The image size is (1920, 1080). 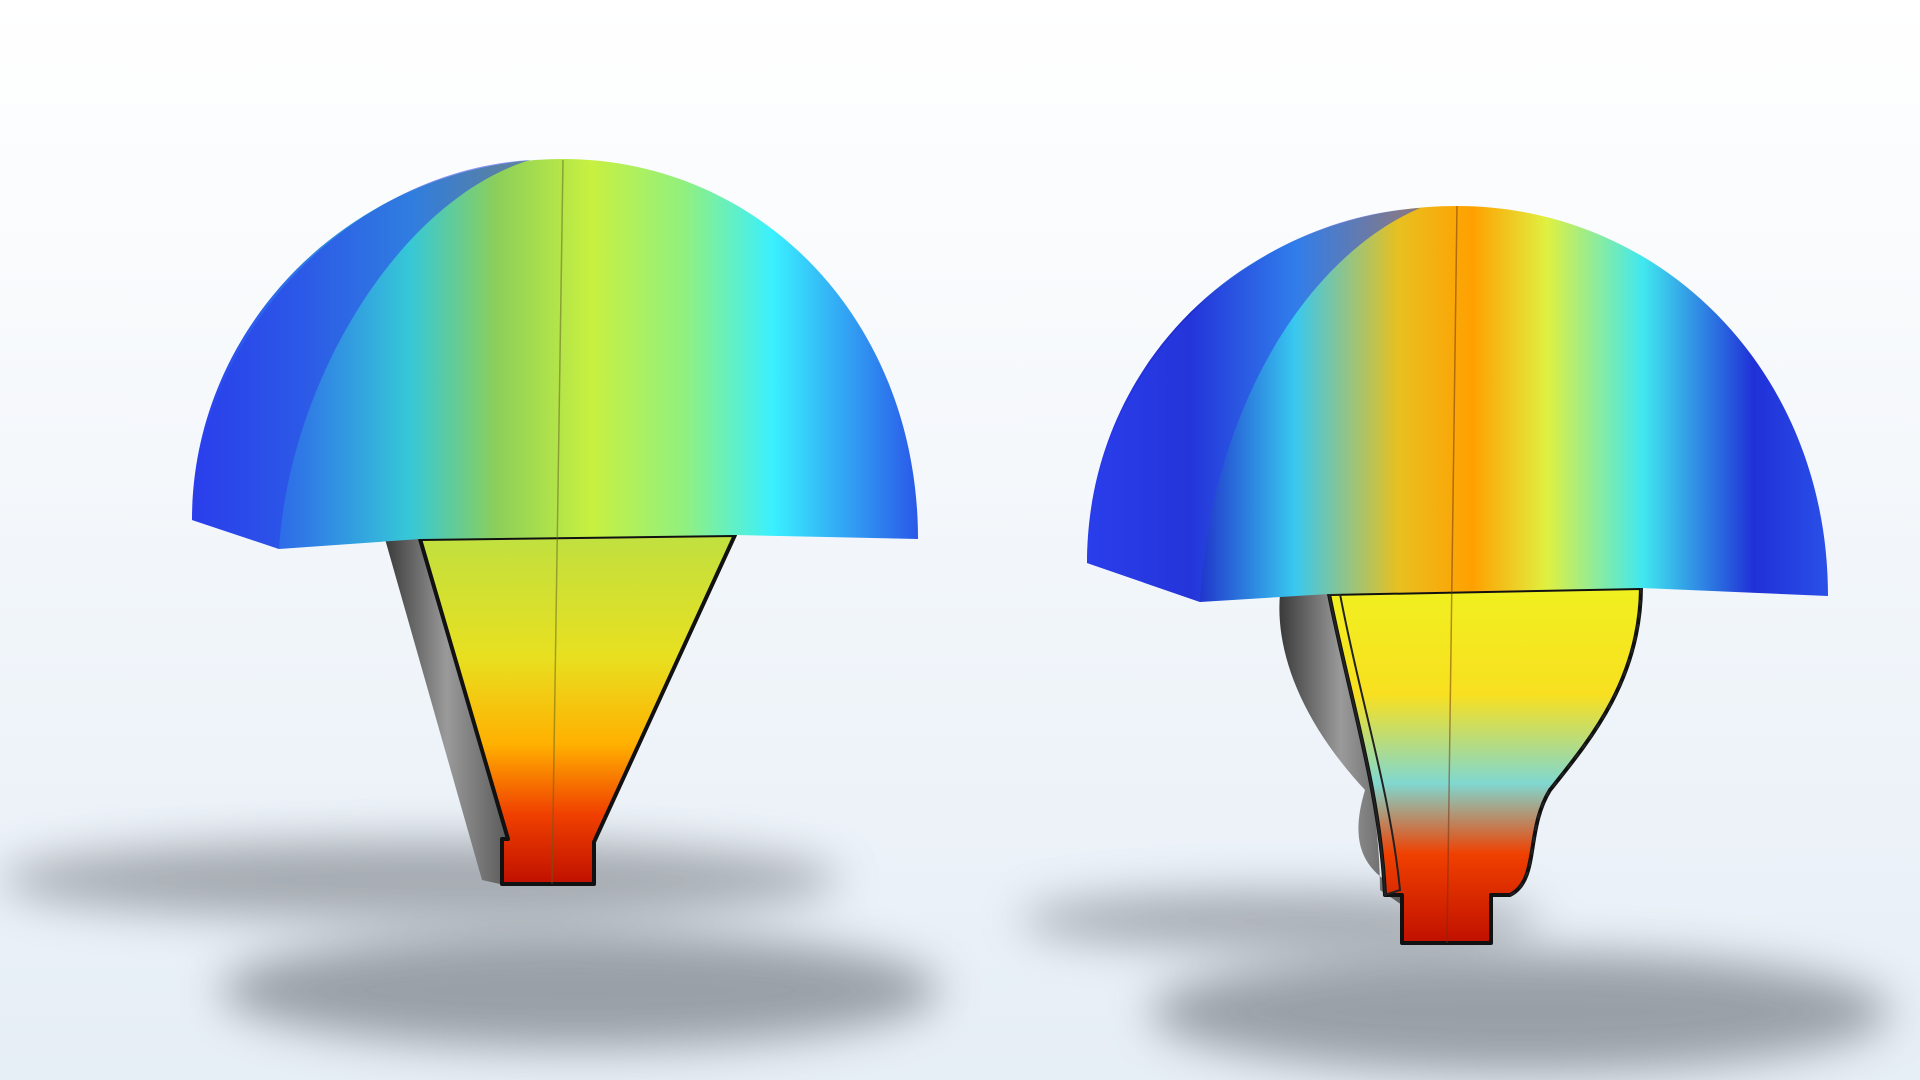 What do you see at coordinates (577, 709) in the screenshot?
I see `left-horn-cone` at bounding box center [577, 709].